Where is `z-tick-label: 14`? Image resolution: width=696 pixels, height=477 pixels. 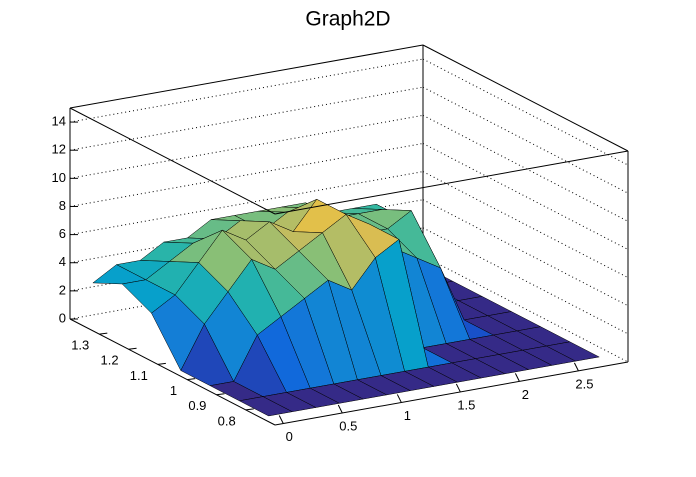 z-tick-label: 14 is located at coordinates (59, 121).